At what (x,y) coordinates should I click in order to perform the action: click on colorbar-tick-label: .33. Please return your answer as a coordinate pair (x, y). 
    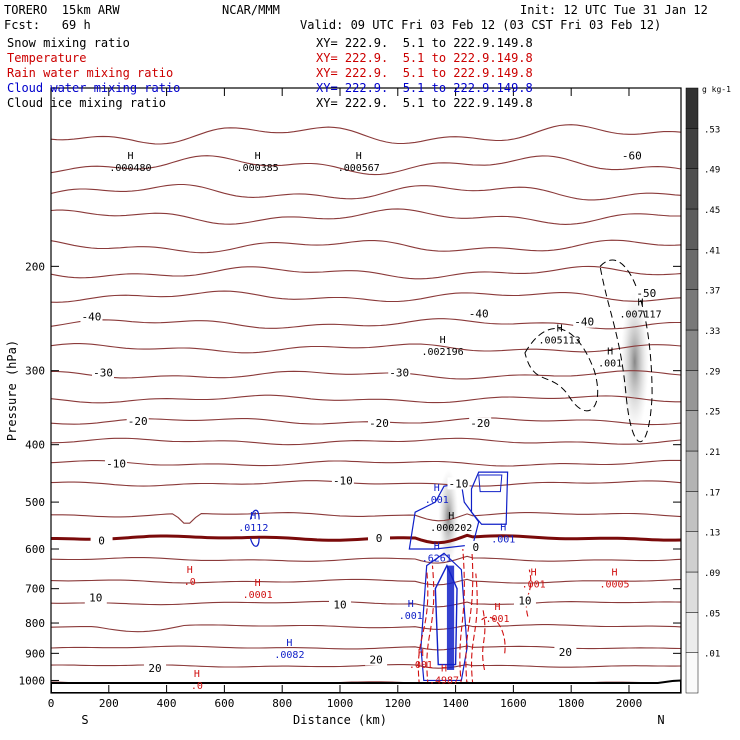
    Looking at the image, I should click on (712, 332).